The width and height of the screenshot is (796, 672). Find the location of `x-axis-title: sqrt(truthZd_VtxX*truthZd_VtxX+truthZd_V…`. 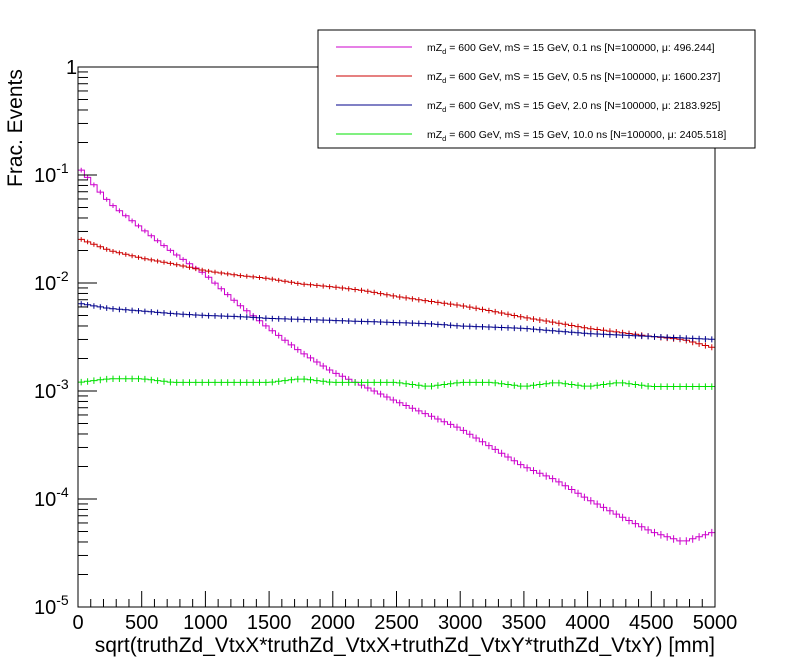

x-axis-title: sqrt(truthZd_VtxX*truthZd_VtxX+truthZd_V… is located at coordinates (405, 645).